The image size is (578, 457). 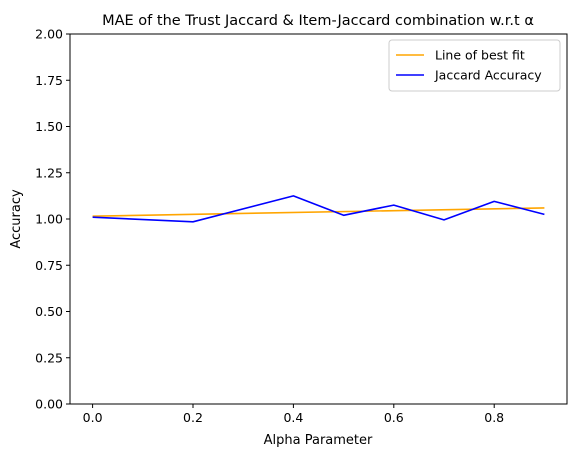 I want to click on y-tick-label: 0.75, so click(x=49, y=265).